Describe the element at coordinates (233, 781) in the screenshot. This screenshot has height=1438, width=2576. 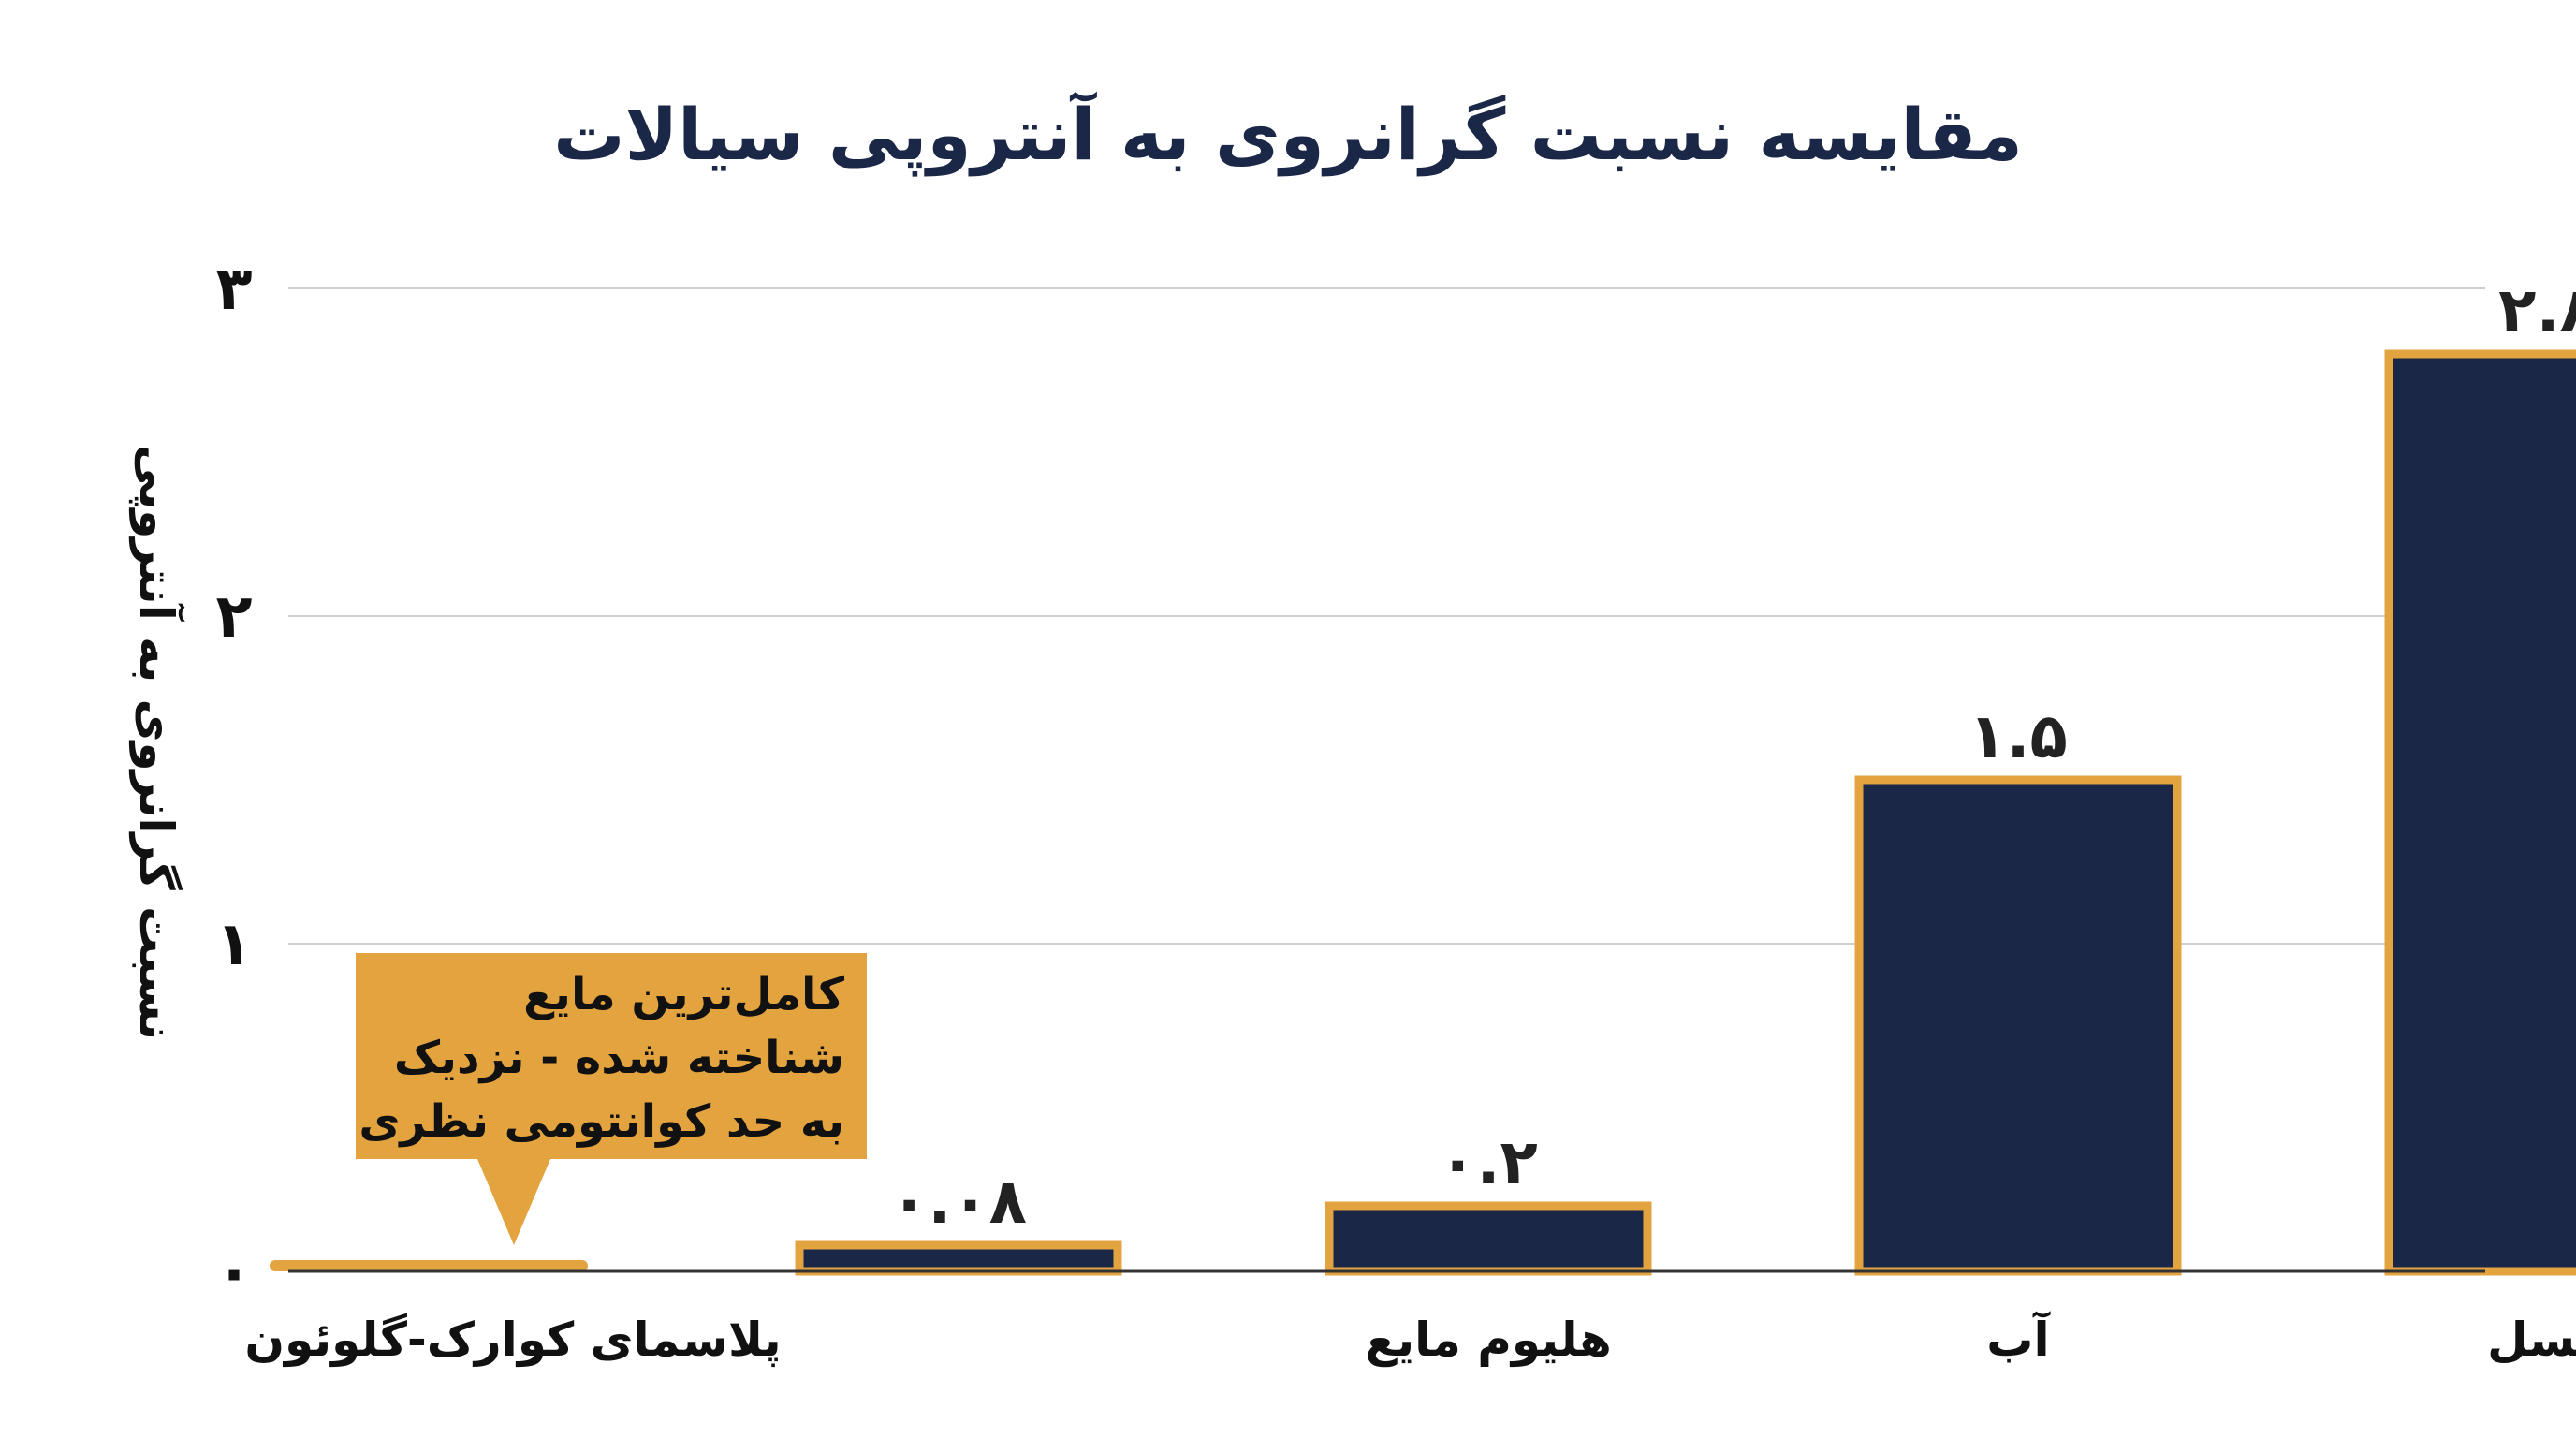
I see `y-axis-ticks: ۰ ۱ ۲ ۳` at that location.